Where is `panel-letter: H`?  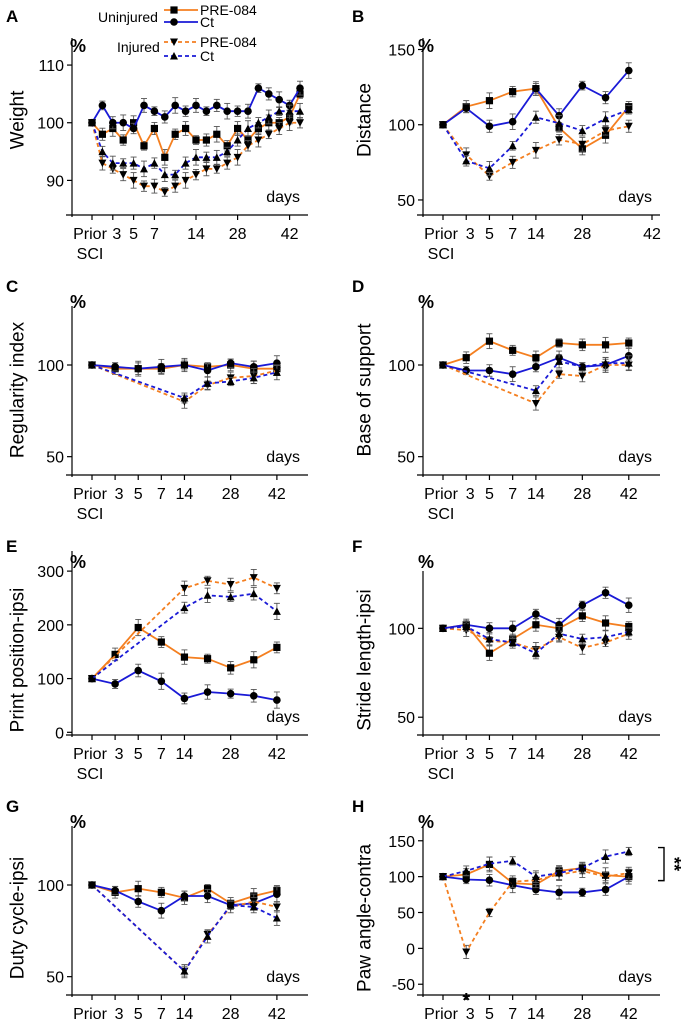
panel-letter: H is located at coordinates (358, 806).